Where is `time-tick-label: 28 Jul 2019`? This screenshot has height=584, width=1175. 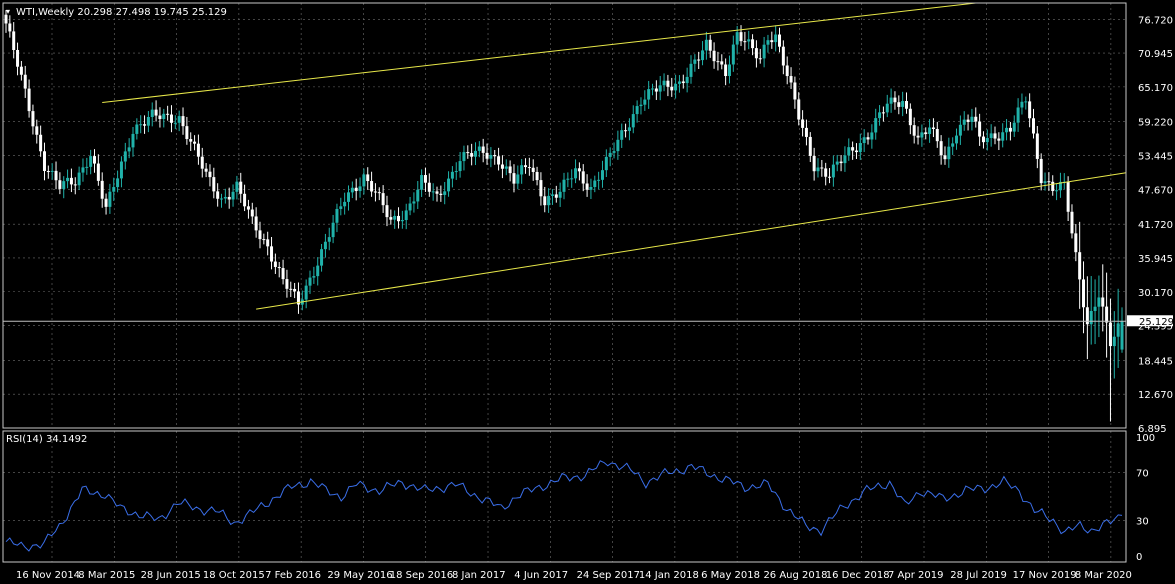
time-tick-label: 28 Jul 2019 is located at coordinates (978, 575).